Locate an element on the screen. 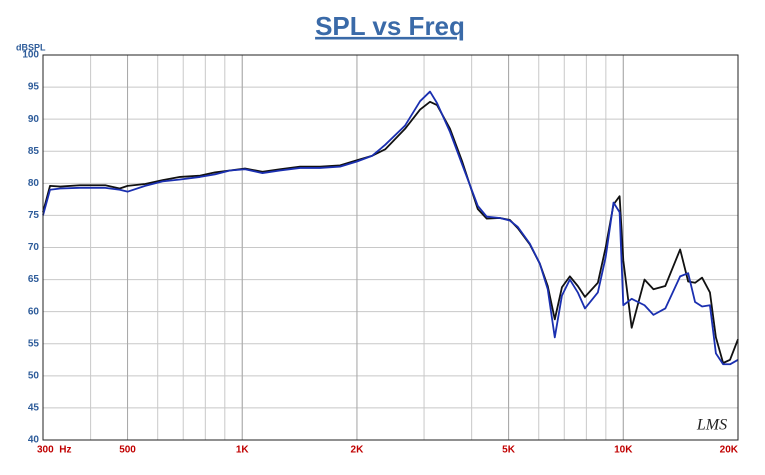 This screenshot has width=765, height=475. y-tick-label: 40 is located at coordinates (34, 440).